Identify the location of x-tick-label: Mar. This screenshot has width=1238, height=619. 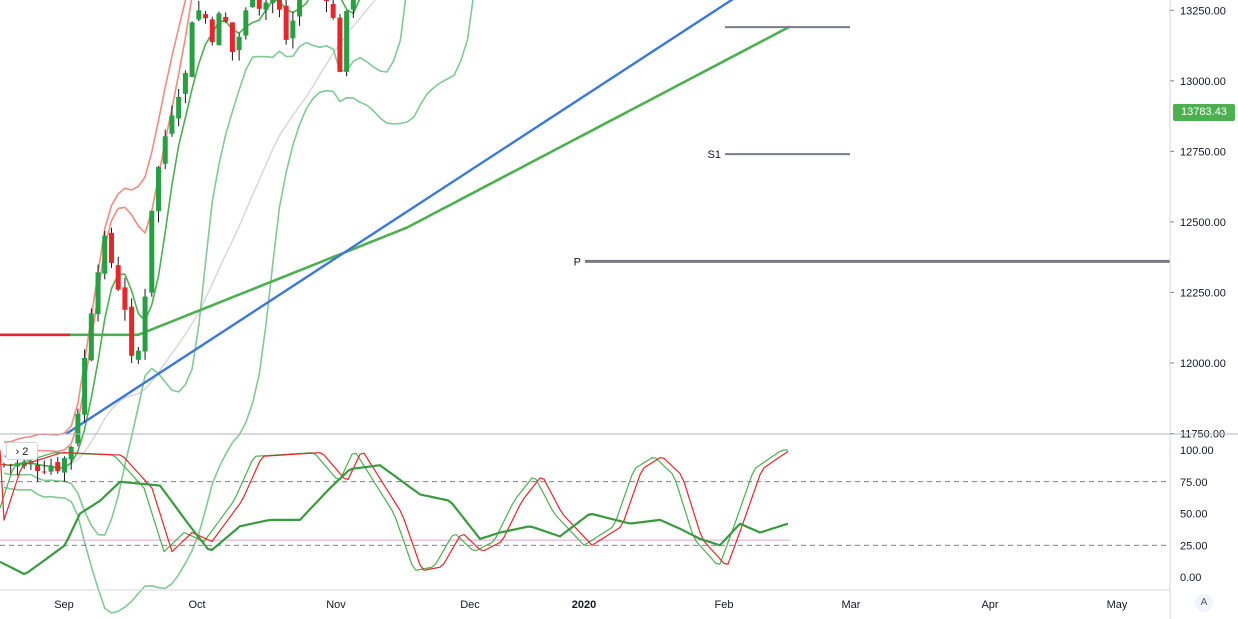
(851, 605).